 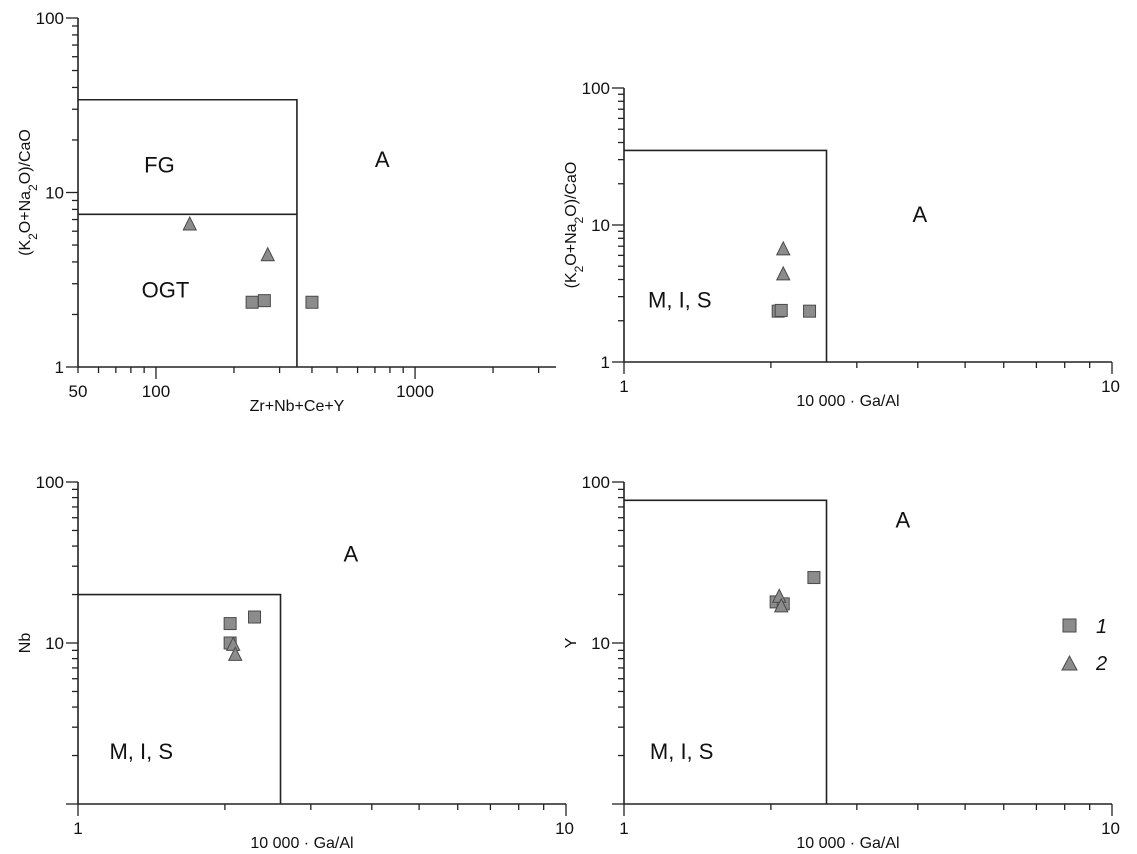 I want to click on legend: 1 2, so click(x=1084, y=645).